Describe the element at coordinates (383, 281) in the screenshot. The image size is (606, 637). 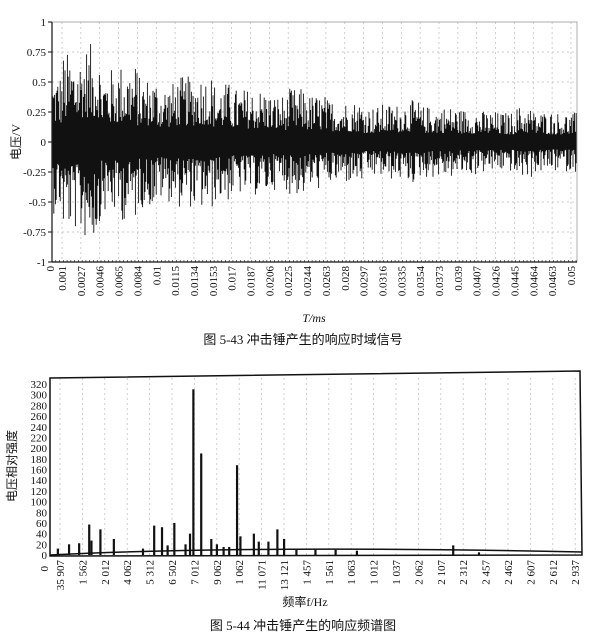
I see `x-tick-label: 0.0316` at that location.